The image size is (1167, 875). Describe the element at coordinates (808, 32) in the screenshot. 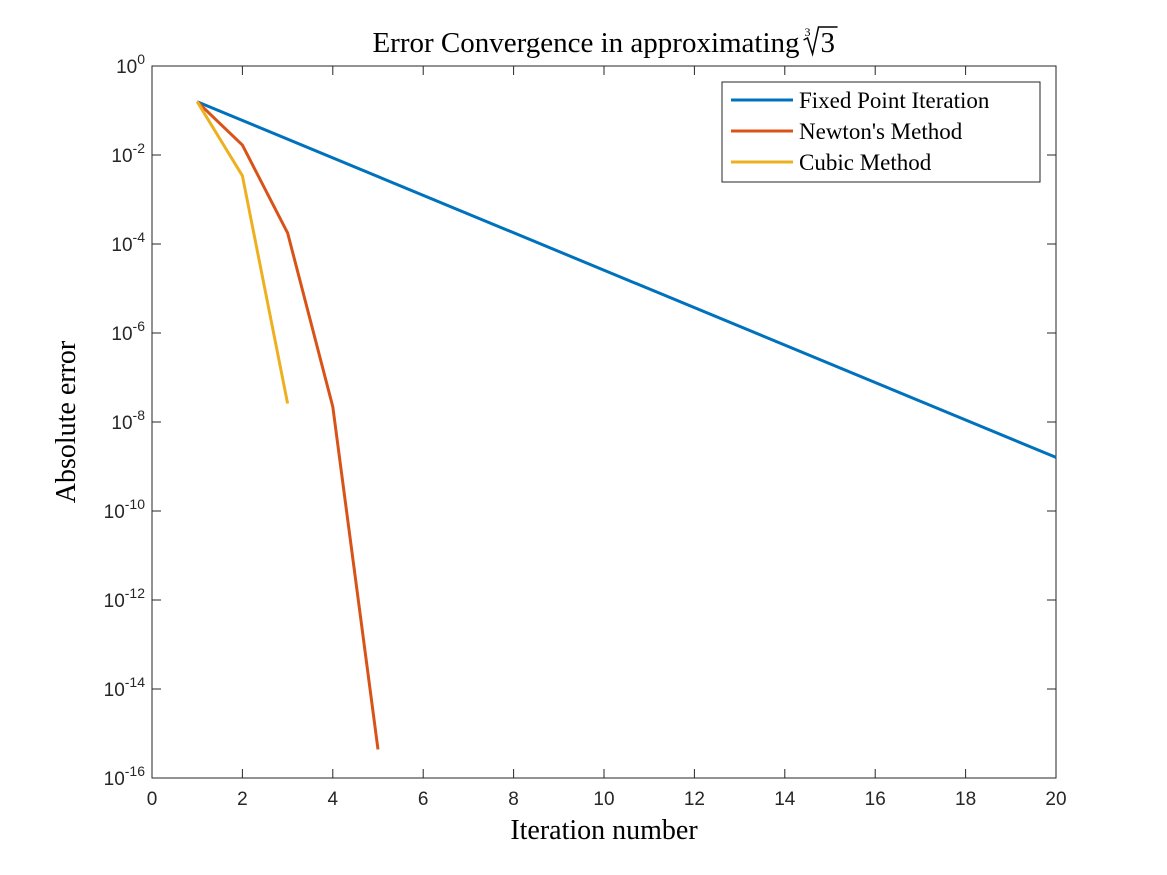

I see `cube-root-index: 3` at that location.